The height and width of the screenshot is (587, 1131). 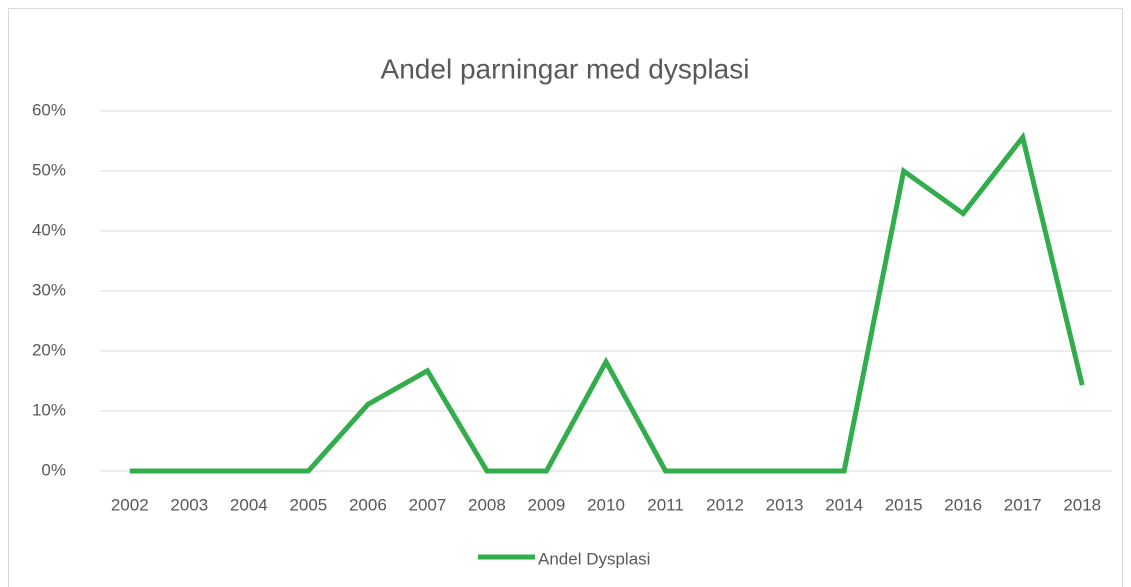 What do you see at coordinates (904, 504) in the screenshot?
I see `x-tick-label: 2015` at bounding box center [904, 504].